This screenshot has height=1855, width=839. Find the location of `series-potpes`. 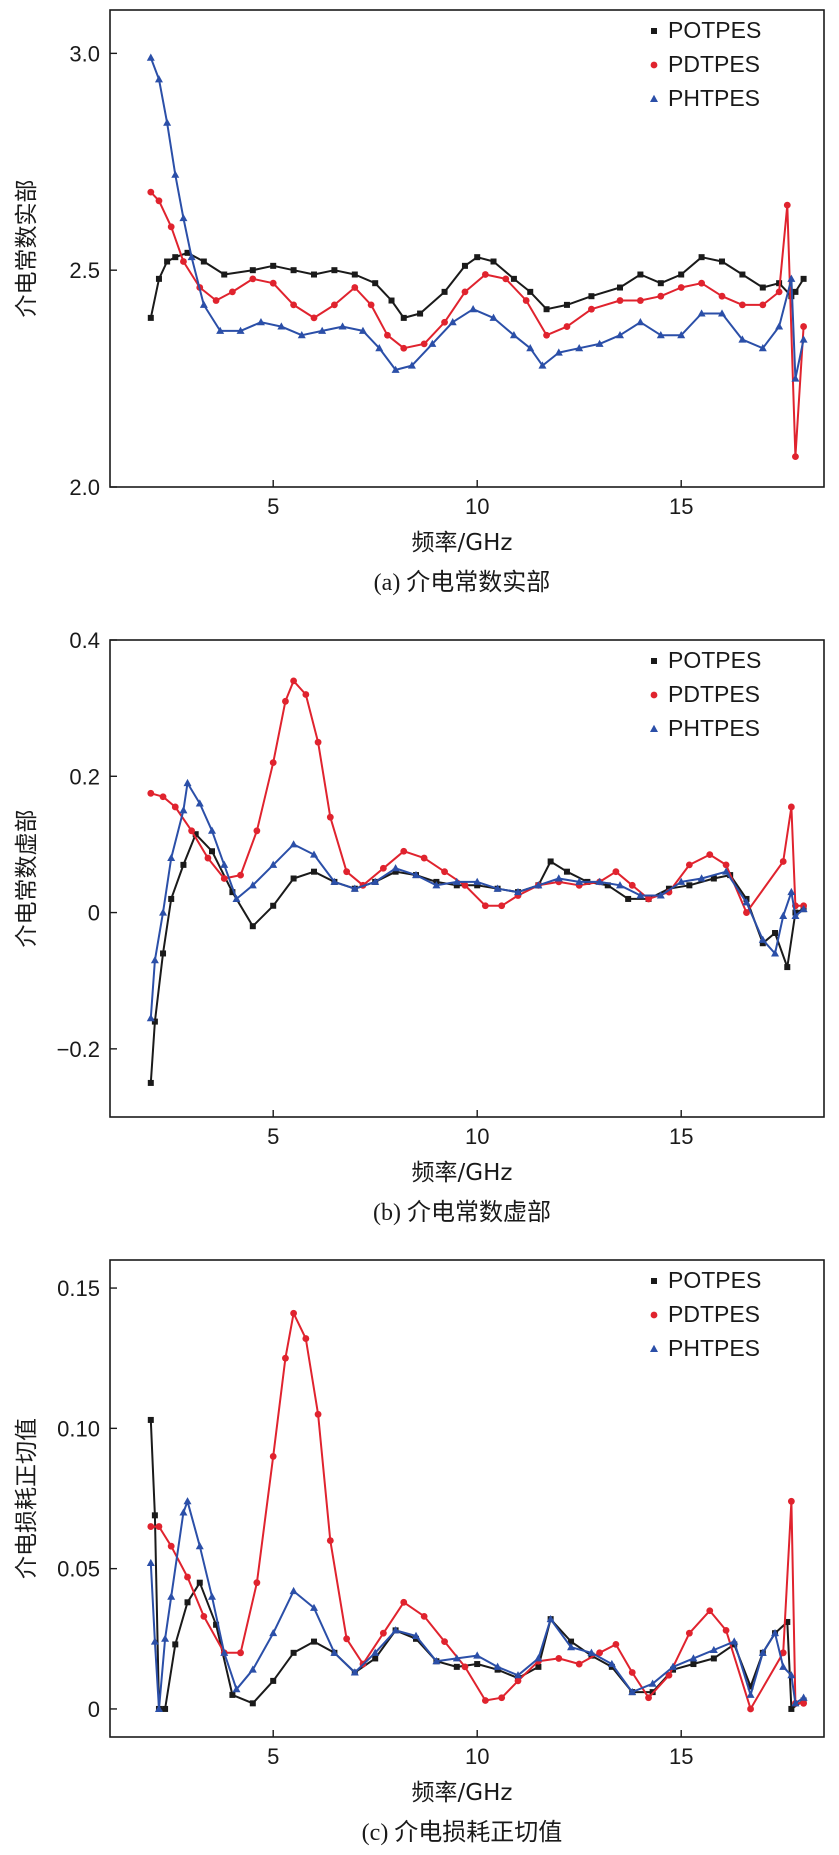

series-potpes is located at coordinates (477, 958).